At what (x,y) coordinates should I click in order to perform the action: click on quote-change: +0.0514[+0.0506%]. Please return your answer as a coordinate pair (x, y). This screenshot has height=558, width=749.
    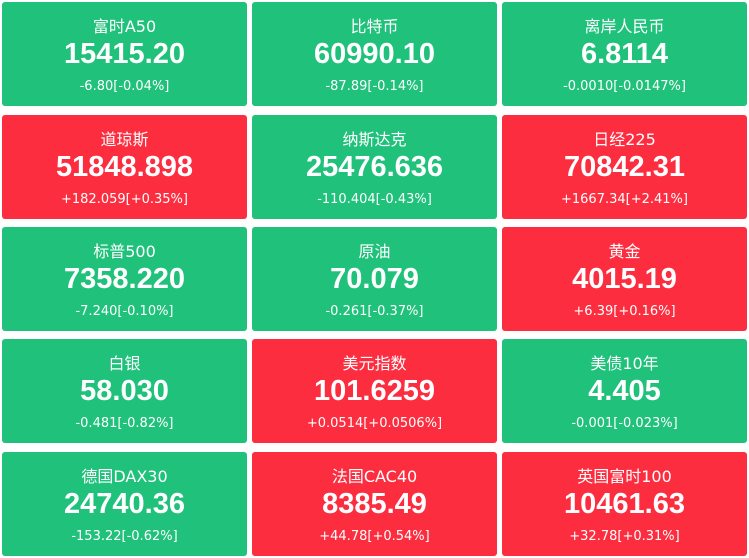
    Looking at the image, I should click on (374, 423).